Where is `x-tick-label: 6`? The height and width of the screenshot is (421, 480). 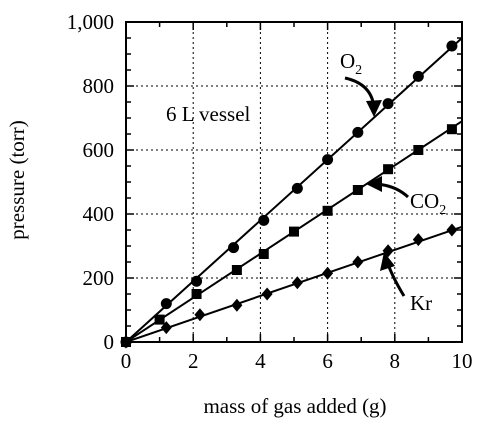
x-tick-label: 6 is located at coordinates (327, 361).